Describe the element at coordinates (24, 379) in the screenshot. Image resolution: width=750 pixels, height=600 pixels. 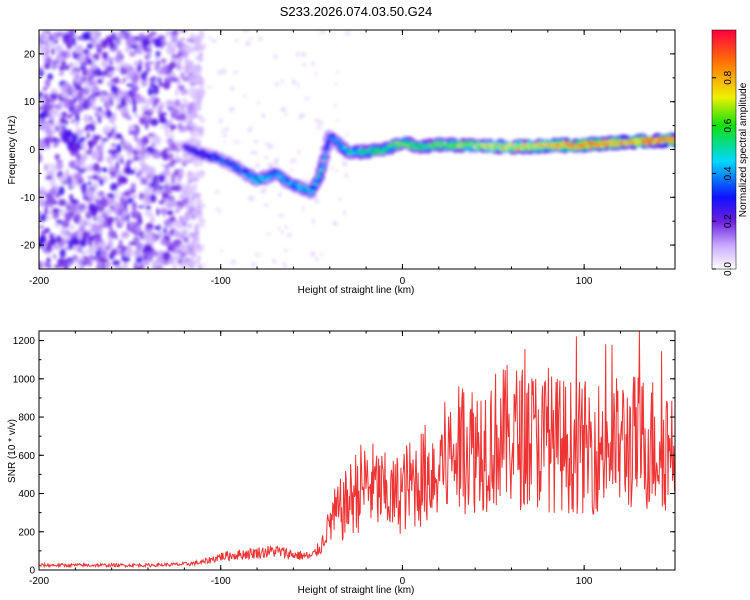
I see `y-tick-label: 1000` at that location.